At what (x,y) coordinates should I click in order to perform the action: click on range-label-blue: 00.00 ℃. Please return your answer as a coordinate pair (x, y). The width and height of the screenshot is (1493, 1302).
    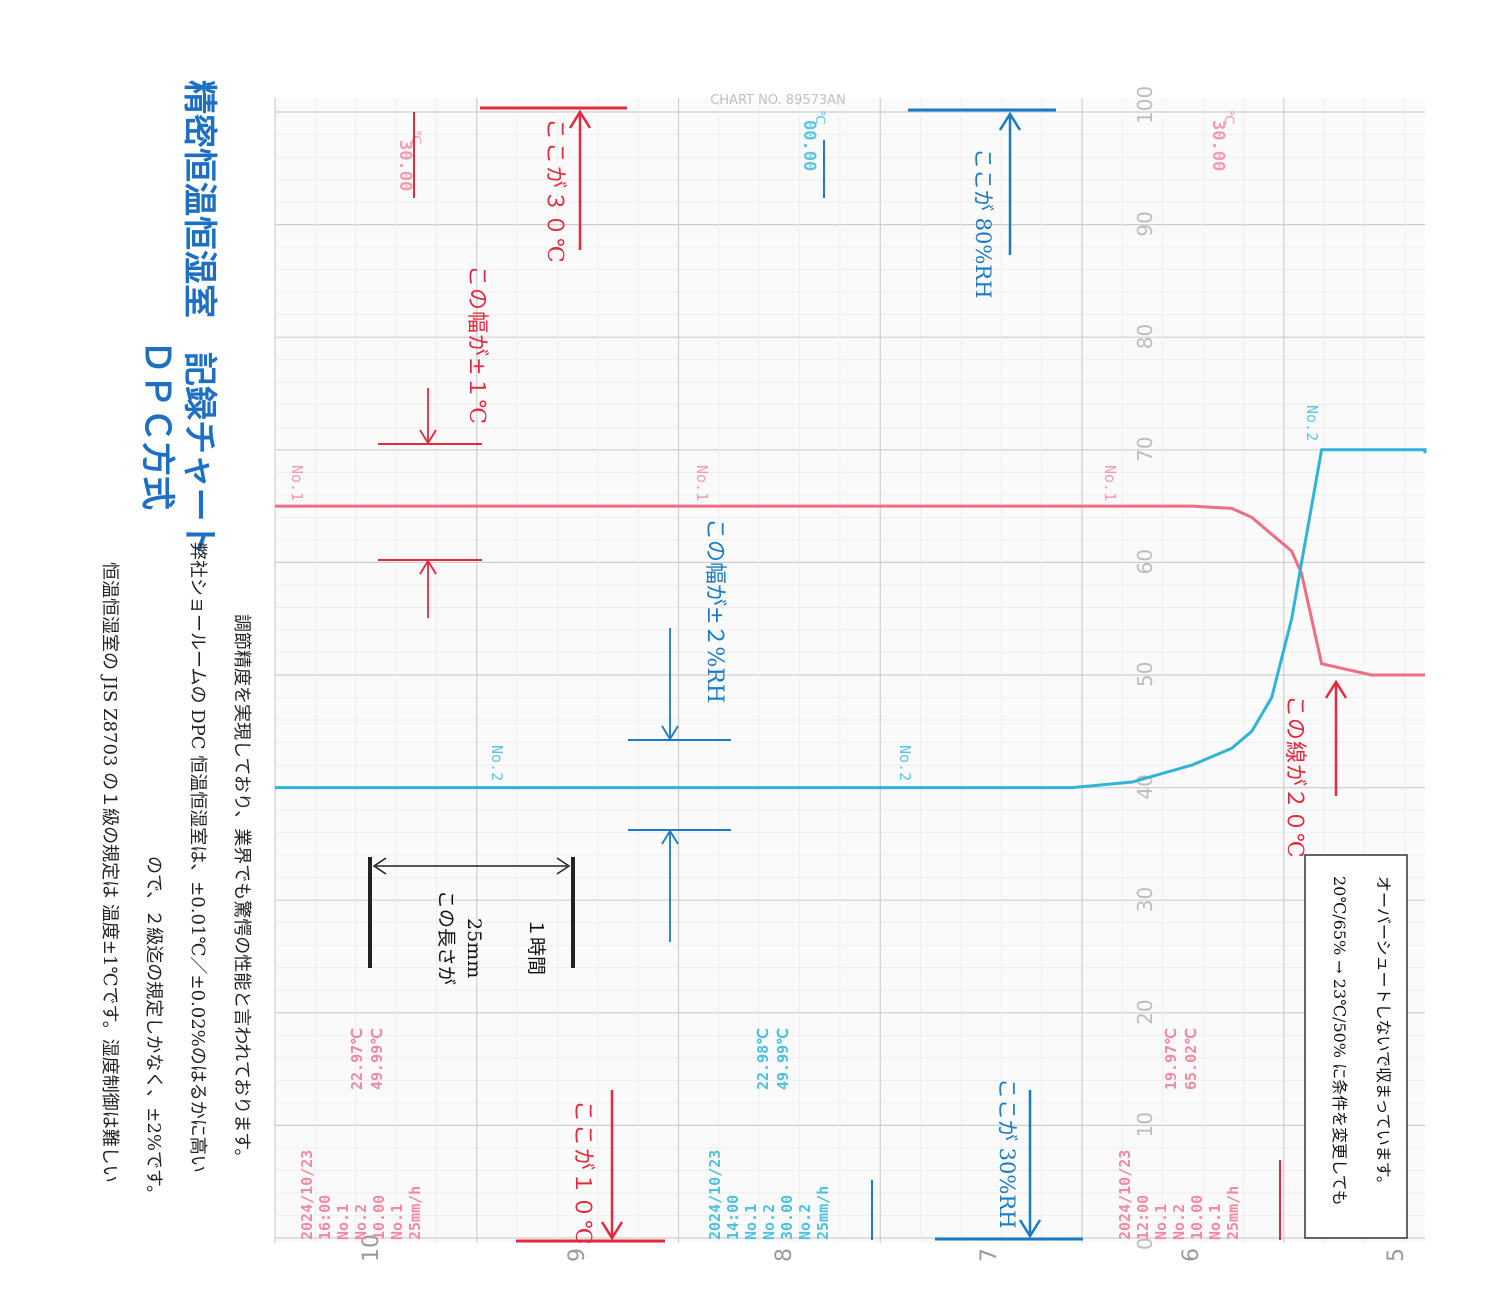
    Looking at the image, I should click on (813, 140).